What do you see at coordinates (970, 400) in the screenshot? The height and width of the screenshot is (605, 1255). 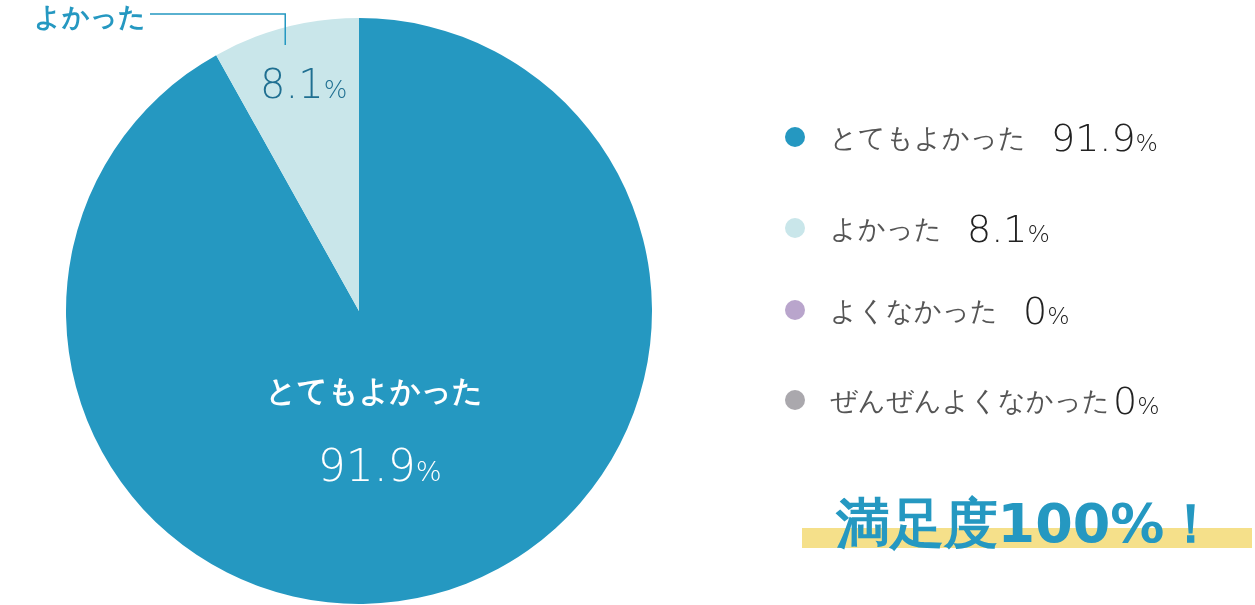 I see `legend-label: ぜんぜんよくなかった` at bounding box center [970, 400].